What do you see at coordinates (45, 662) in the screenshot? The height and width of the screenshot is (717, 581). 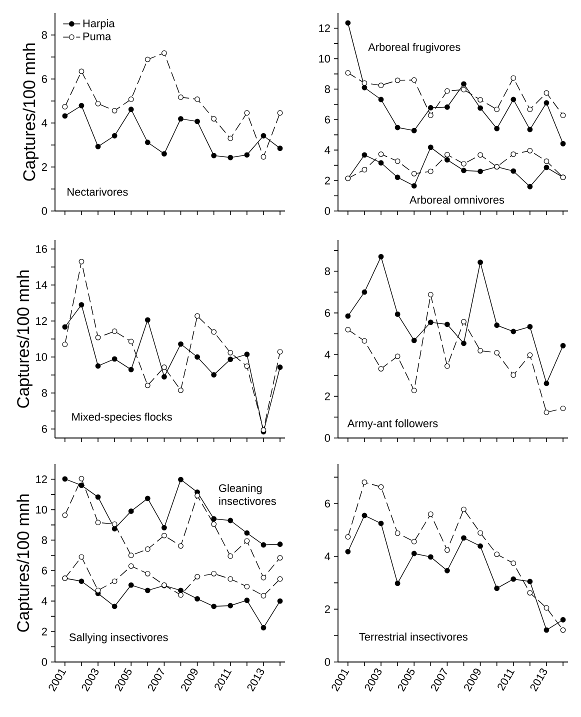 I see `y-tick-label: 0` at bounding box center [45, 662].